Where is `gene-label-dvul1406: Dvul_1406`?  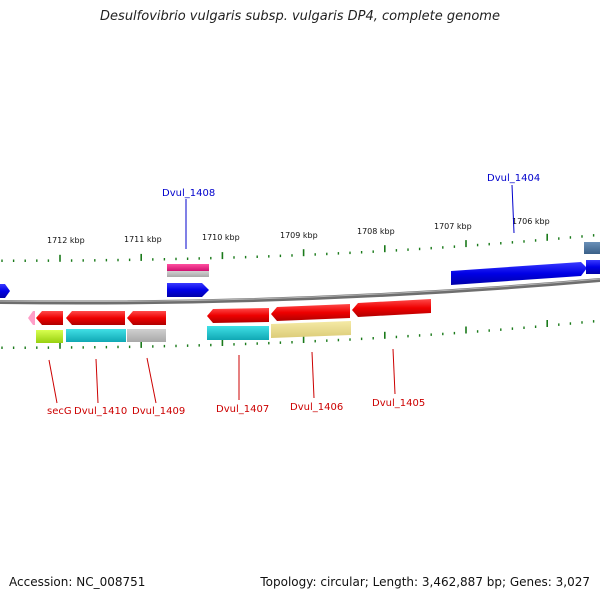
gene-label-dvul1406: Dvul_1406 is located at coordinates (316, 407).